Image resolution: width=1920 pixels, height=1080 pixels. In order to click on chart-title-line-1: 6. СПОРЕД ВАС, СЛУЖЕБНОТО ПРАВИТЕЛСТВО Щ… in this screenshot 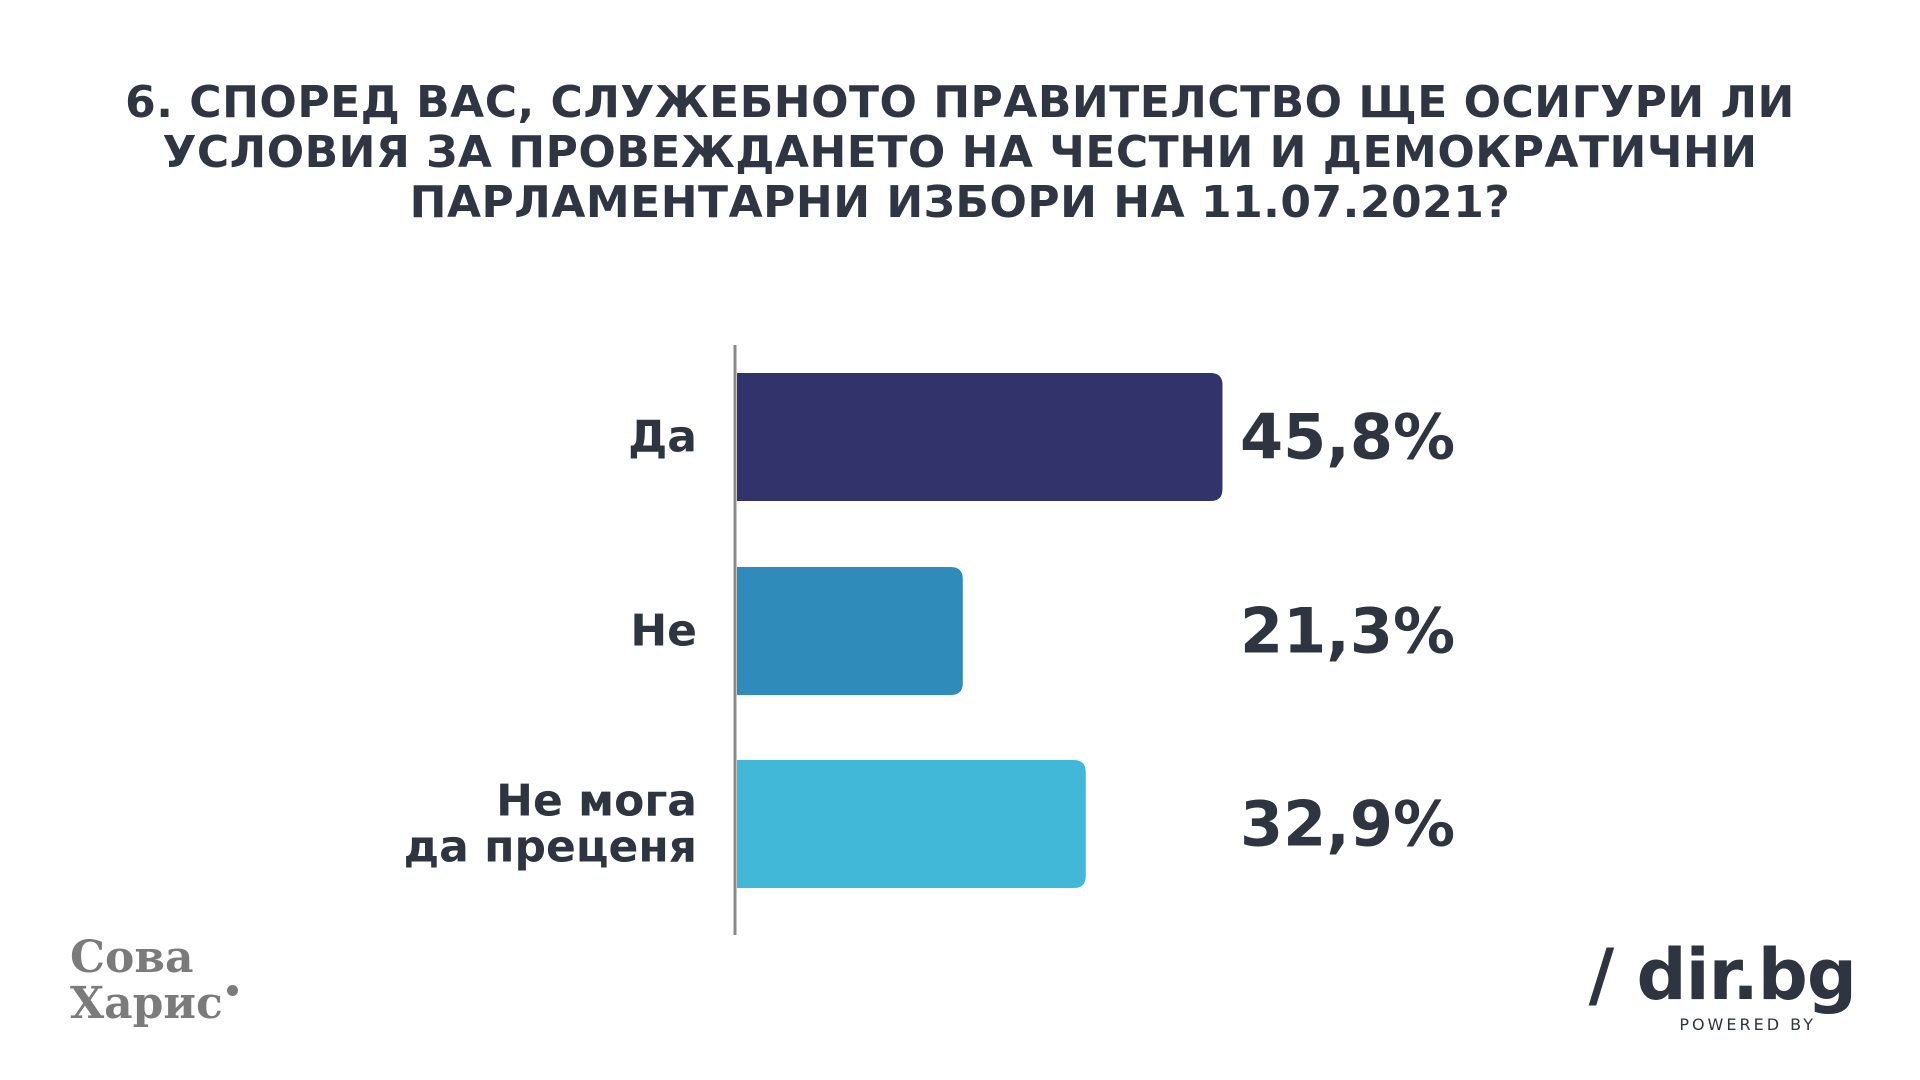, I will do `click(960, 102)`.